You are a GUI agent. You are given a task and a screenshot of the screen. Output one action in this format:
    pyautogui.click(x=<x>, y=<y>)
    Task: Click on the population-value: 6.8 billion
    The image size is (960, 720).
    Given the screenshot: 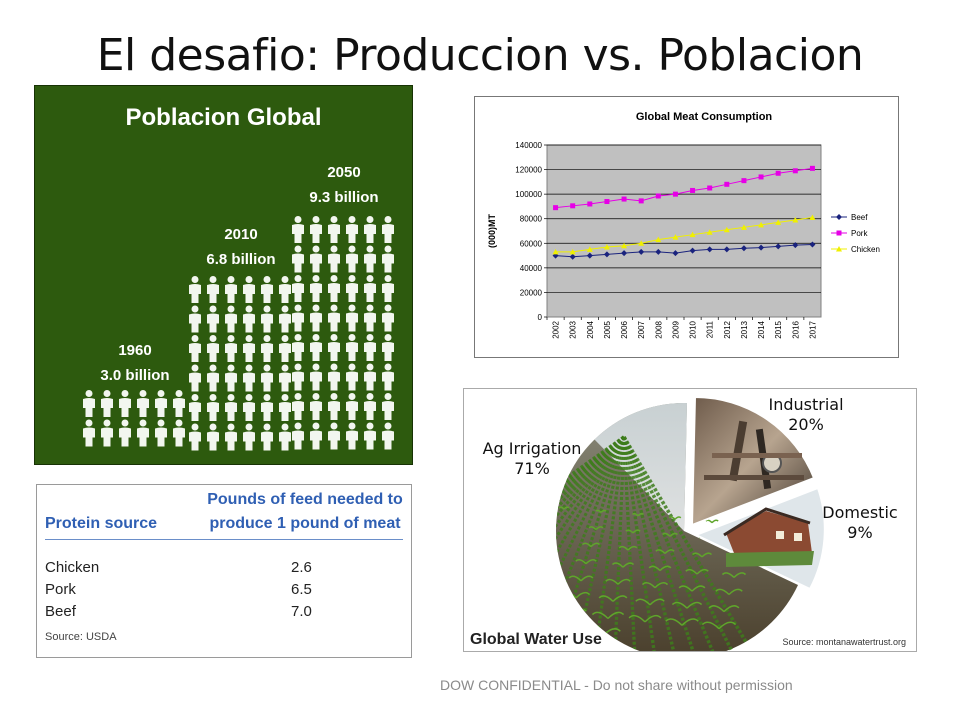 What is the action you would take?
    pyautogui.click(x=241, y=259)
    